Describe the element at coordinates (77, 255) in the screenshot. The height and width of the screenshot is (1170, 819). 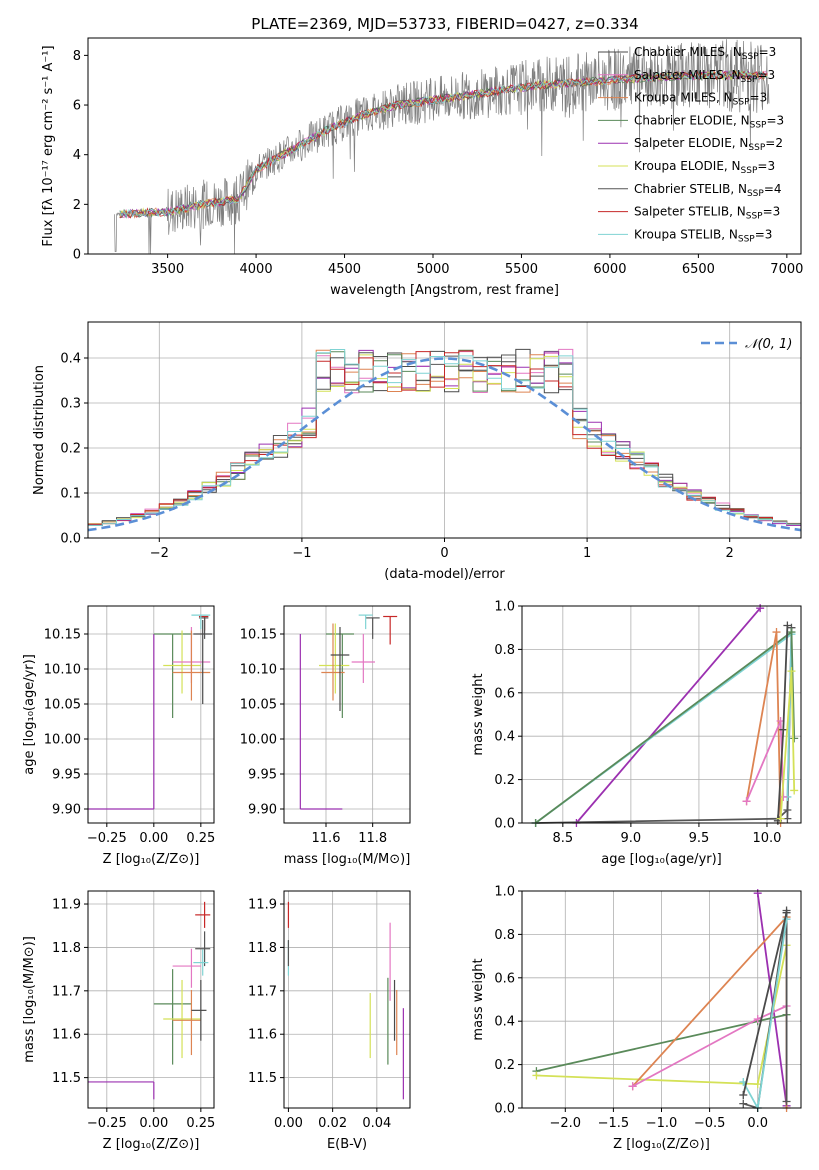
I see `y-tick-label: 0` at that location.